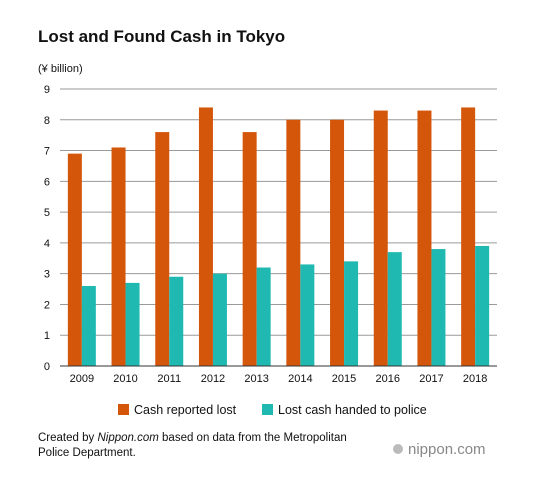 This screenshot has width=540, height=478. I want to click on y-tick-label: 5, so click(47, 213).